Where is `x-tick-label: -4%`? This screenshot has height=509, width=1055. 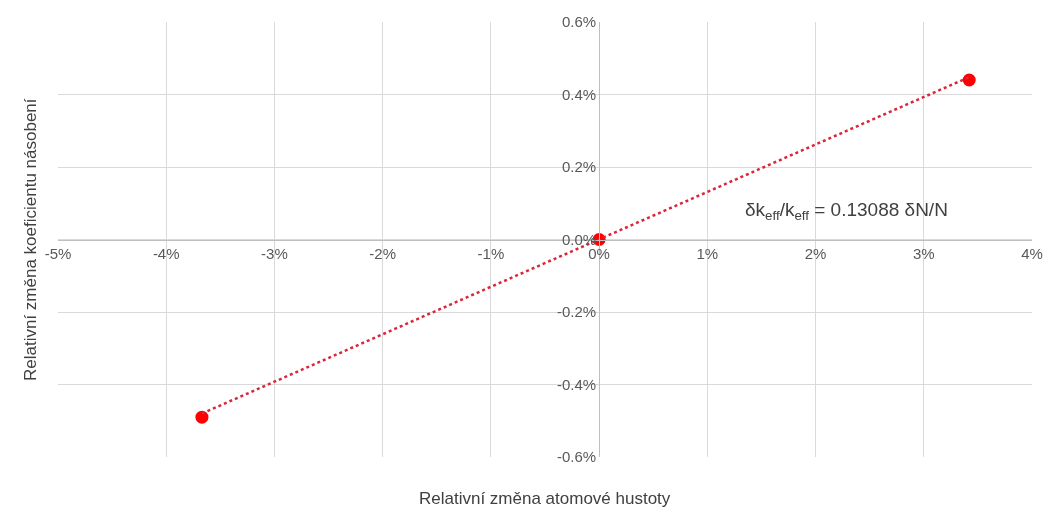 x-tick-label: -4% is located at coordinates (166, 253).